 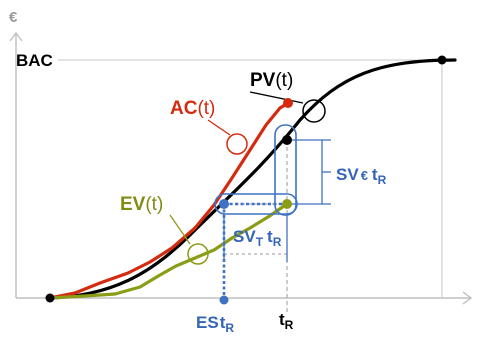 I want to click on ac-label: AC(t), so click(x=192, y=108).